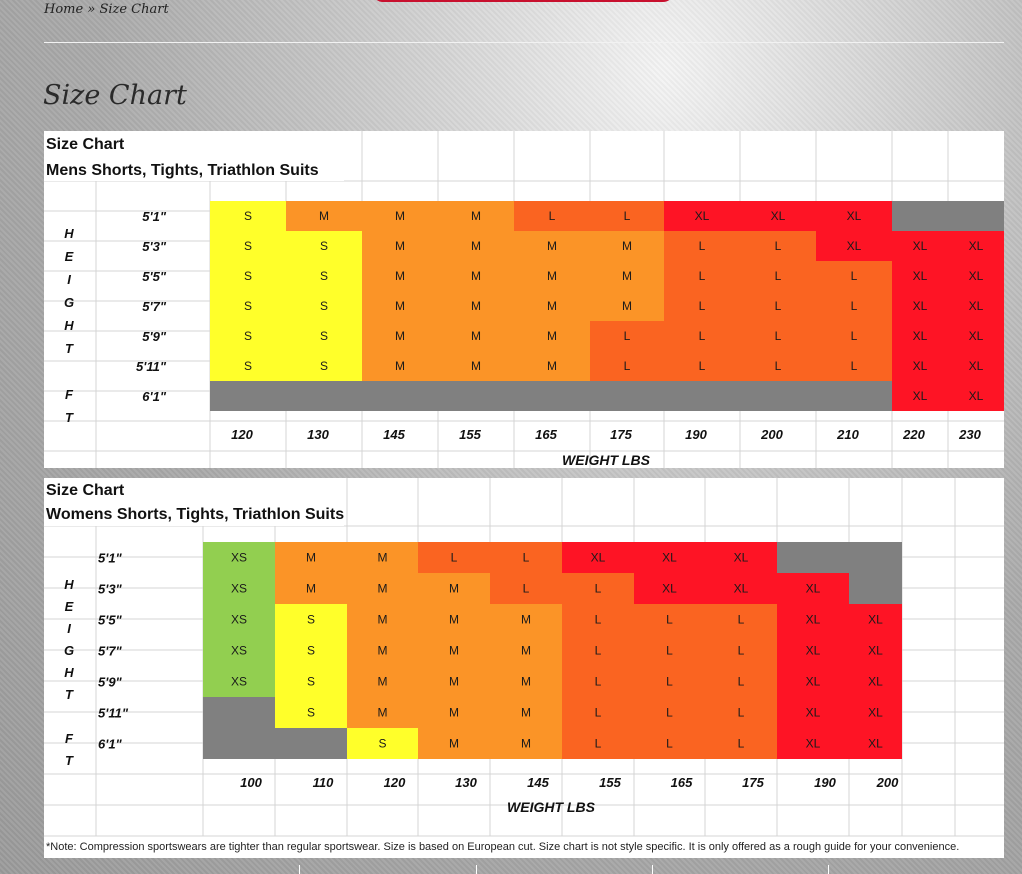 Image resolution: width=1022 pixels, height=874 pixels. Describe the element at coordinates (69, 394) in the screenshot. I see `axis-letter: F` at that location.